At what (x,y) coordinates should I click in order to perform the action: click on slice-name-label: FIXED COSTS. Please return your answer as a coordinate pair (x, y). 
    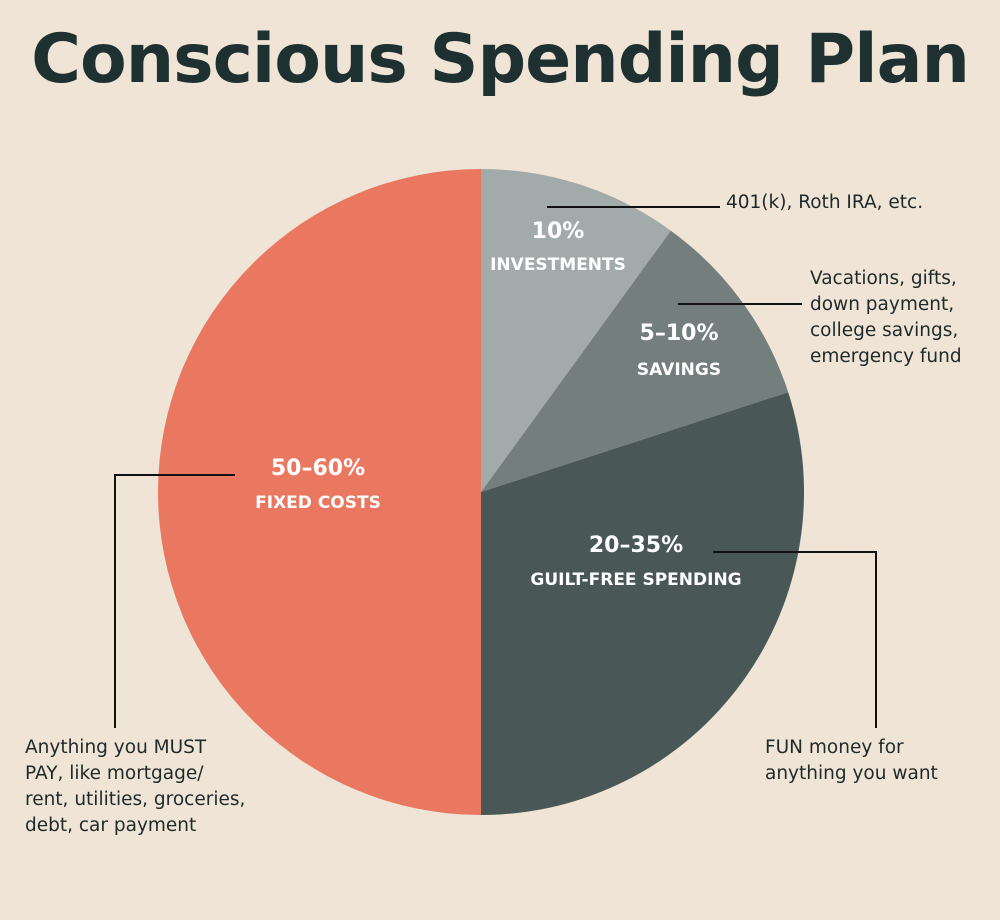
    Looking at the image, I should click on (318, 503).